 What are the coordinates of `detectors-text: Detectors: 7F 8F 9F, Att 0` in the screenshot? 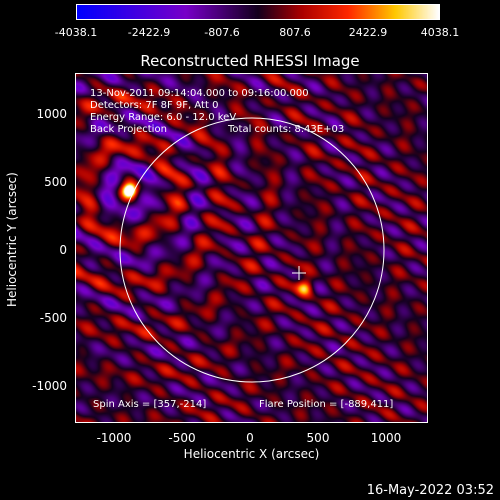 It's located at (154, 105).